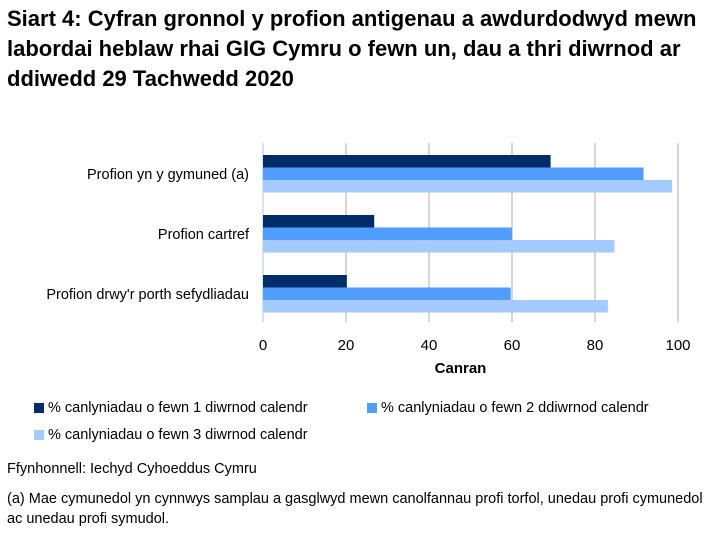 Image resolution: width=713 pixels, height=533 pixels. I want to click on x-tick-label: 20, so click(346, 345).